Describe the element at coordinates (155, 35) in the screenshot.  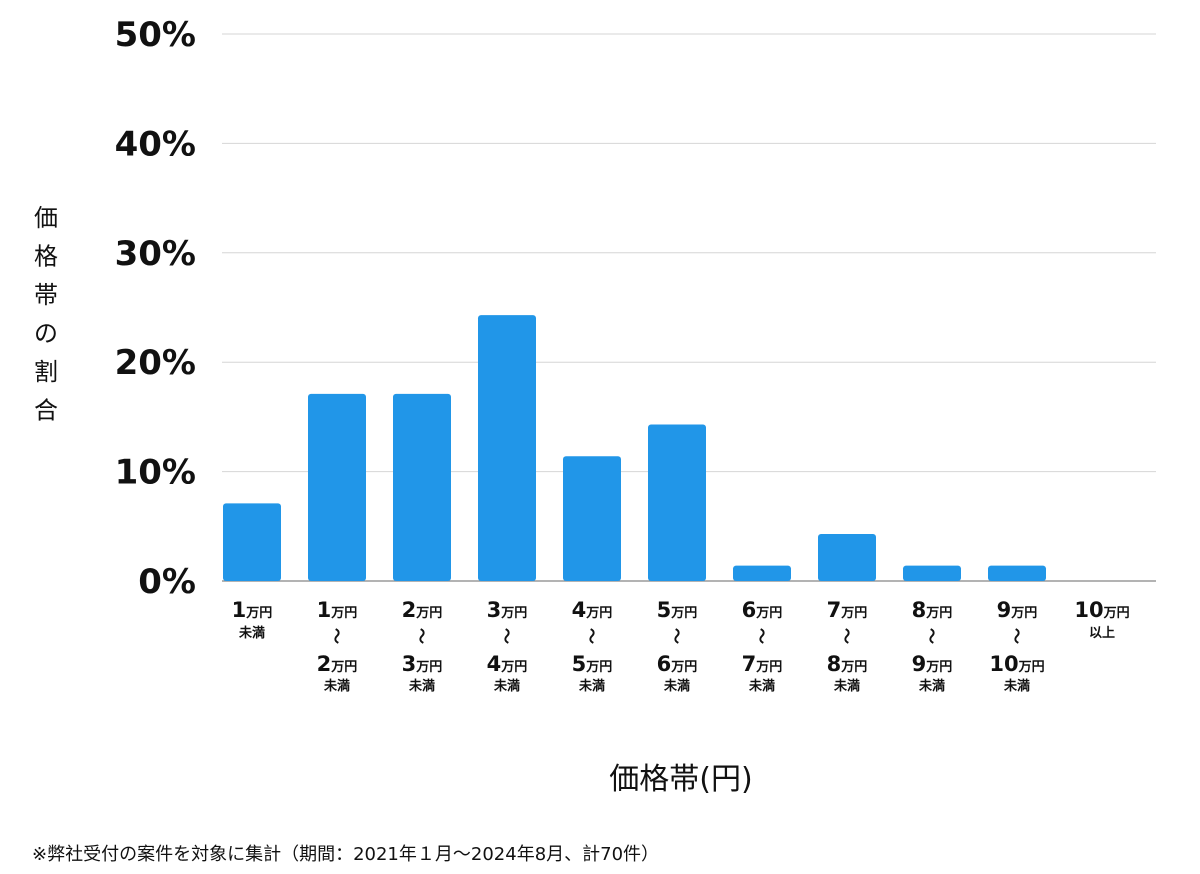
I see `y-tick-label: 50%` at that location.